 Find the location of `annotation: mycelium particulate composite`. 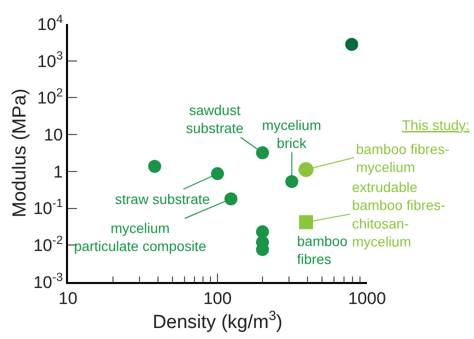

annotation: mycelium particulate composite is located at coordinates (140, 237).